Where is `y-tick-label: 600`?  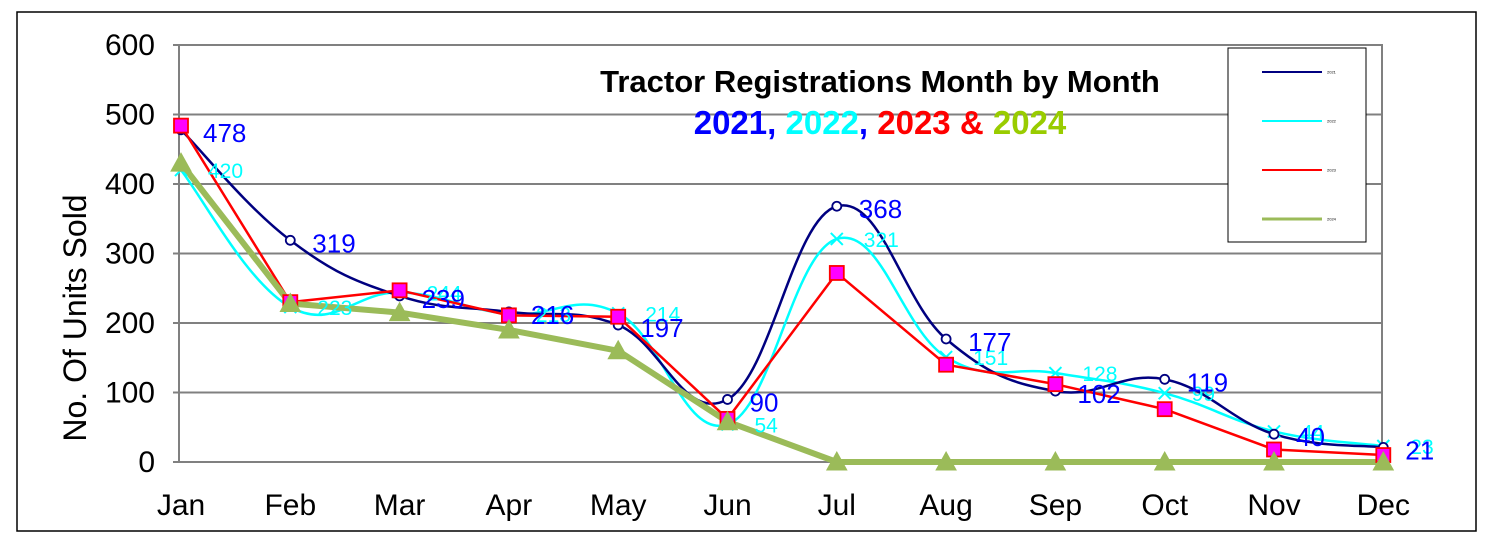 y-tick-label: 600 is located at coordinates (130, 45).